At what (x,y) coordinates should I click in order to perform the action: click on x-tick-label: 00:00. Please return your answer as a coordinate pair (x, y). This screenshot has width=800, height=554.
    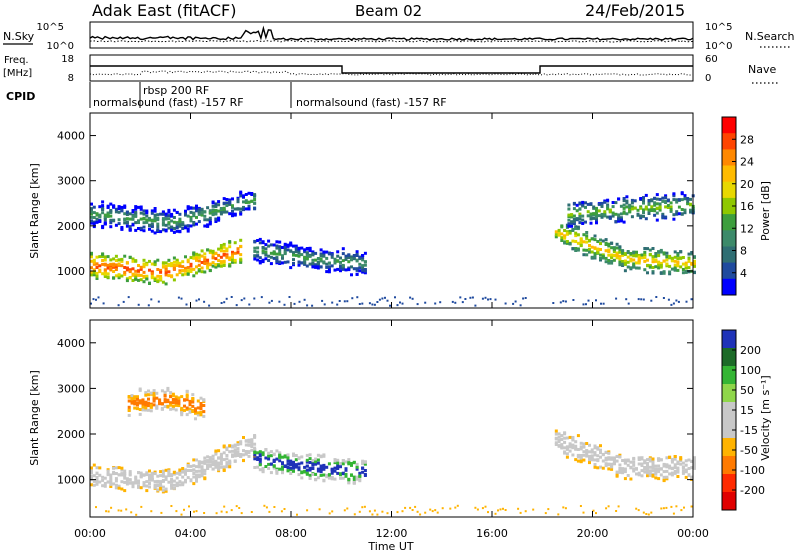
    Looking at the image, I should click on (90, 533).